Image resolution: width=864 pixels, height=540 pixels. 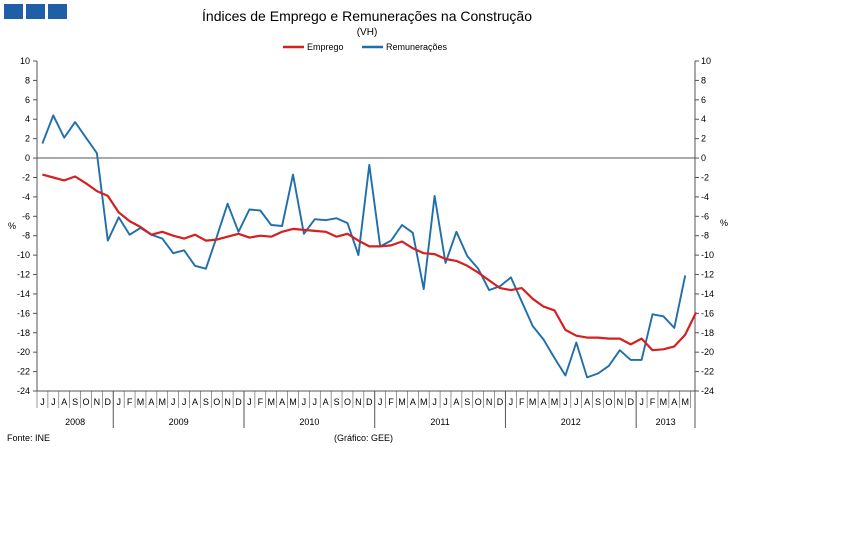 I want to click on year-label: 2008, so click(x=75, y=422).